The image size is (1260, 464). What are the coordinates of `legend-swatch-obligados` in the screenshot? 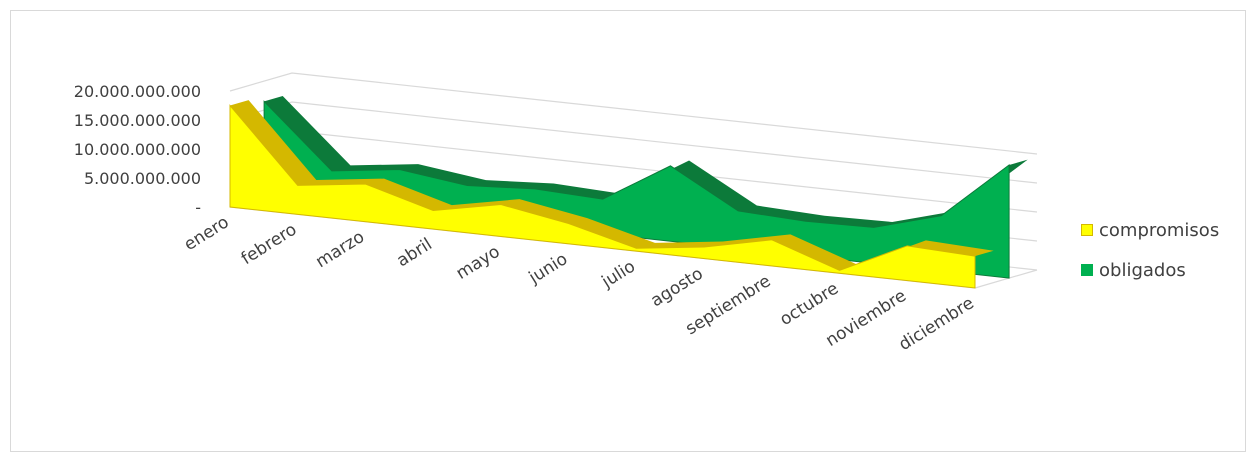 It's located at (1087, 270).